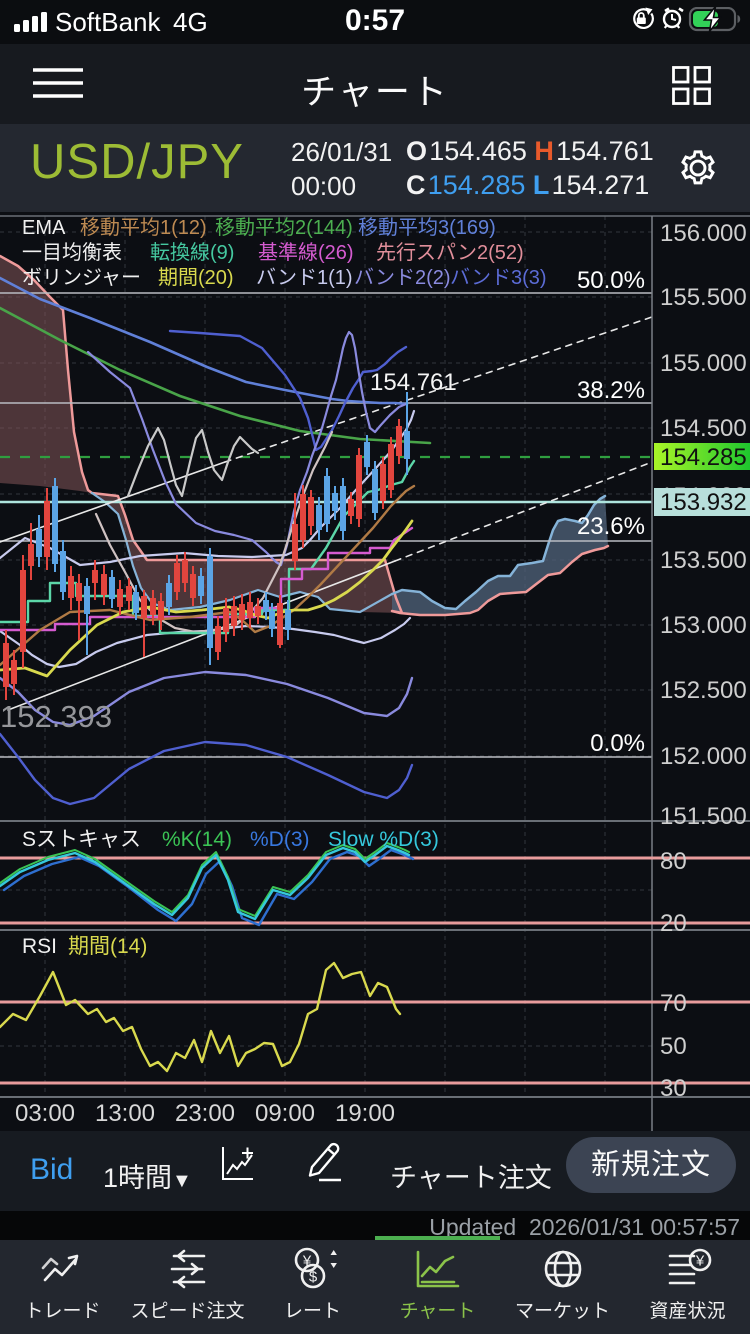 The image size is (750, 1334). What do you see at coordinates (192, 252) in the screenshot?
I see `svg-text: 転換線(9)` at bounding box center [192, 252].